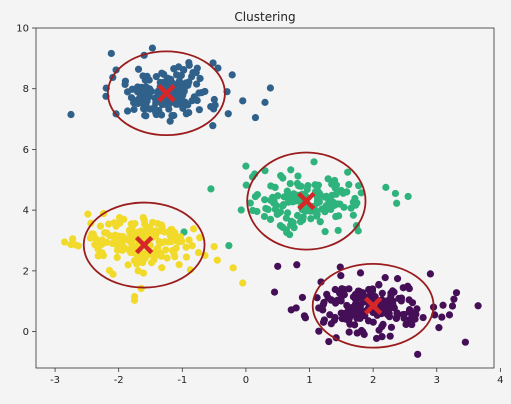 The image size is (511, 404). I want to click on cluster-3-boundary, so click(373, 305).